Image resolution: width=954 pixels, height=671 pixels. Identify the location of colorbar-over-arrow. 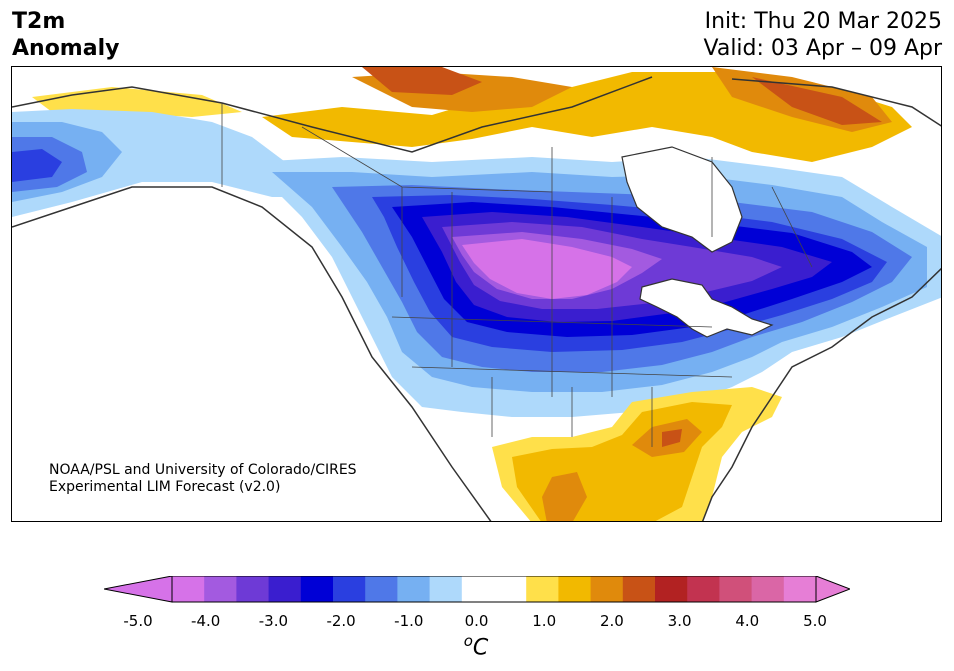
(832, 589).